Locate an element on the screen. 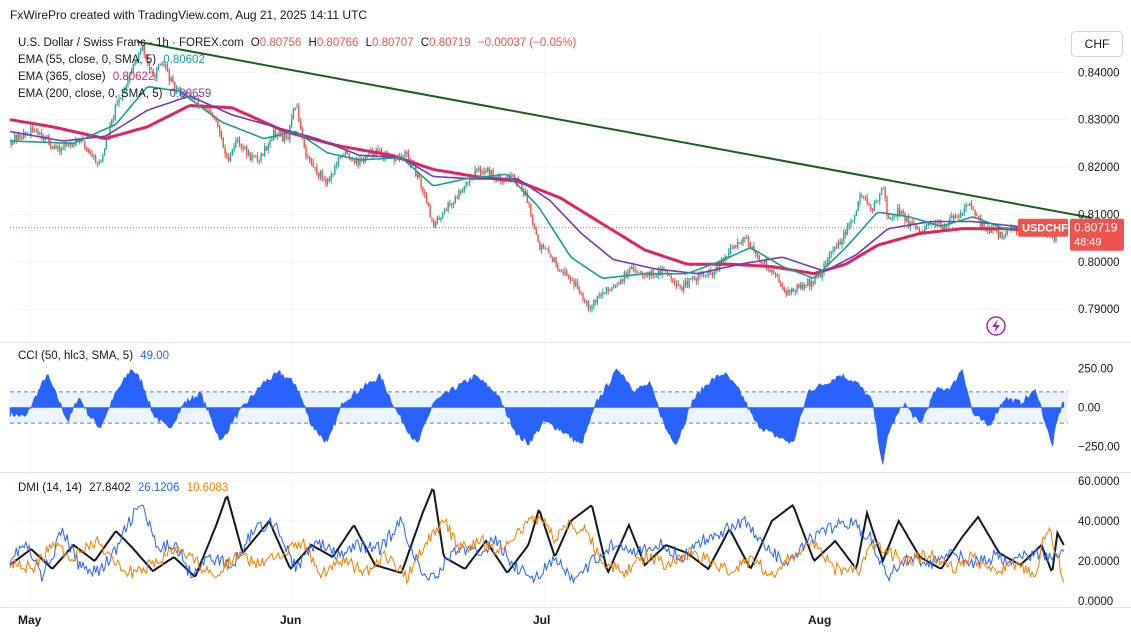 This screenshot has width=1131, height=637. ema365-legend: EMA (365, close) 0.80622 is located at coordinates (88, 77).